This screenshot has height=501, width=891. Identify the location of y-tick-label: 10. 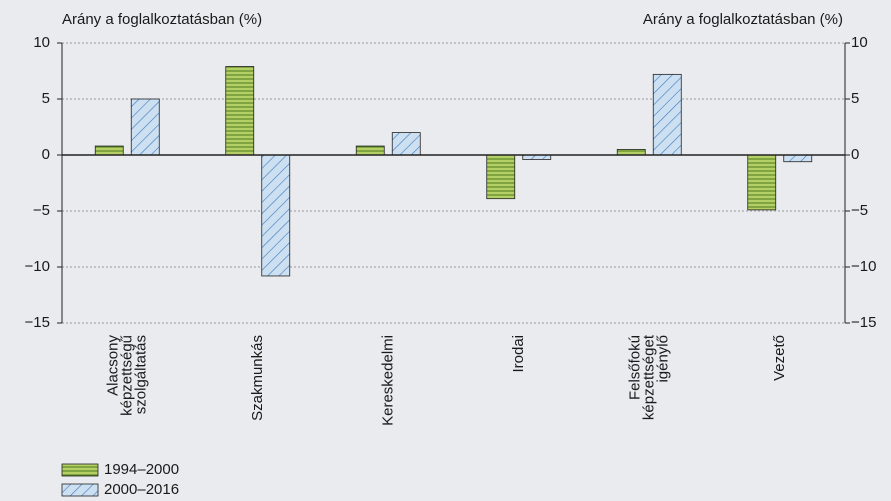
(41, 42).